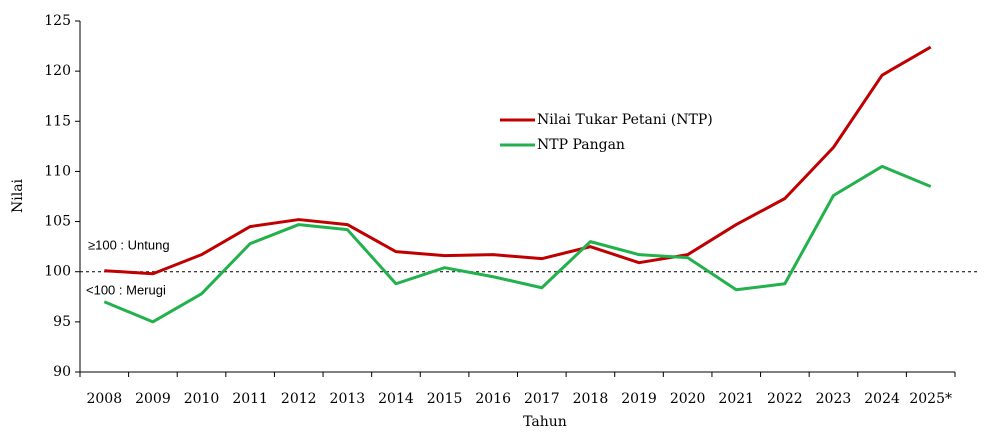 Image resolution: width=984 pixels, height=435 pixels. I want to click on y-tick-label: 100, so click(57, 272).